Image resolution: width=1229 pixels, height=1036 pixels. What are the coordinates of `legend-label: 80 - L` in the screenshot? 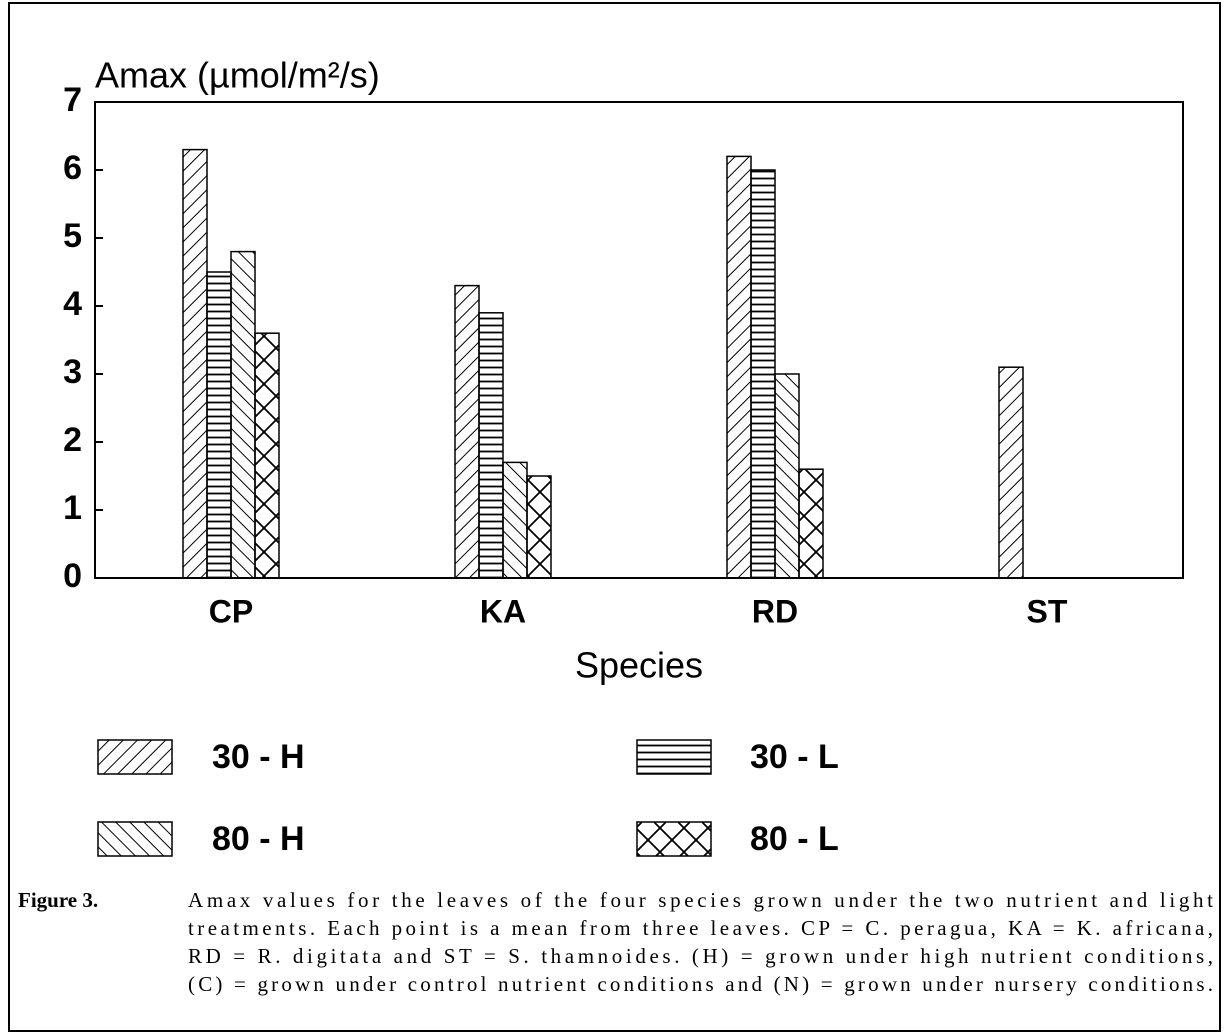 It's located at (794, 839).